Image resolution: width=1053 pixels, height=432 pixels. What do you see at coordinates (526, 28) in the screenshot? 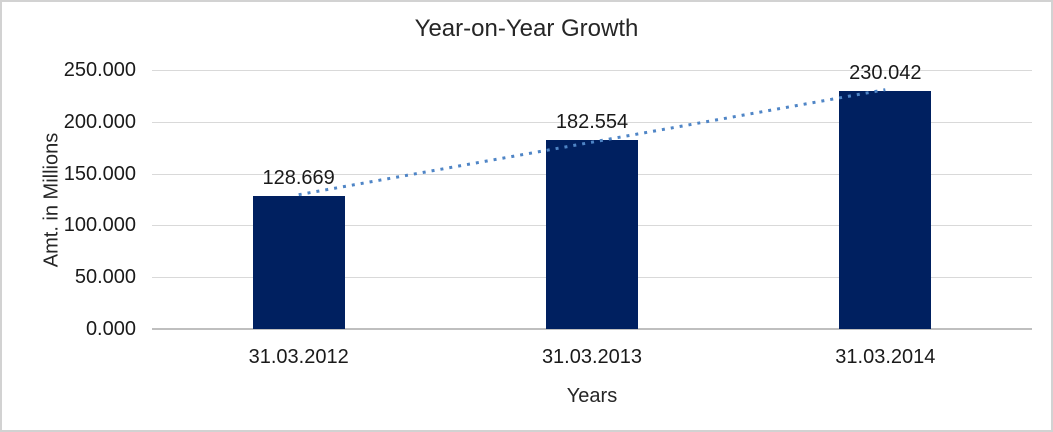
I see `chart-title: Year-on-Year Growth` at bounding box center [526, 28].